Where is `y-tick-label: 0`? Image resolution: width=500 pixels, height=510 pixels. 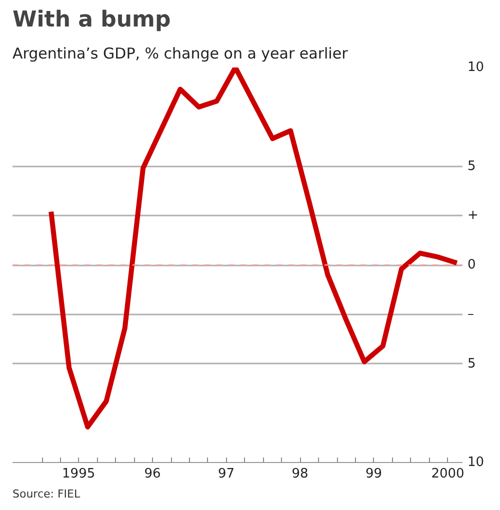 y-tick-label: 0 is located at coordinates (472, 265).